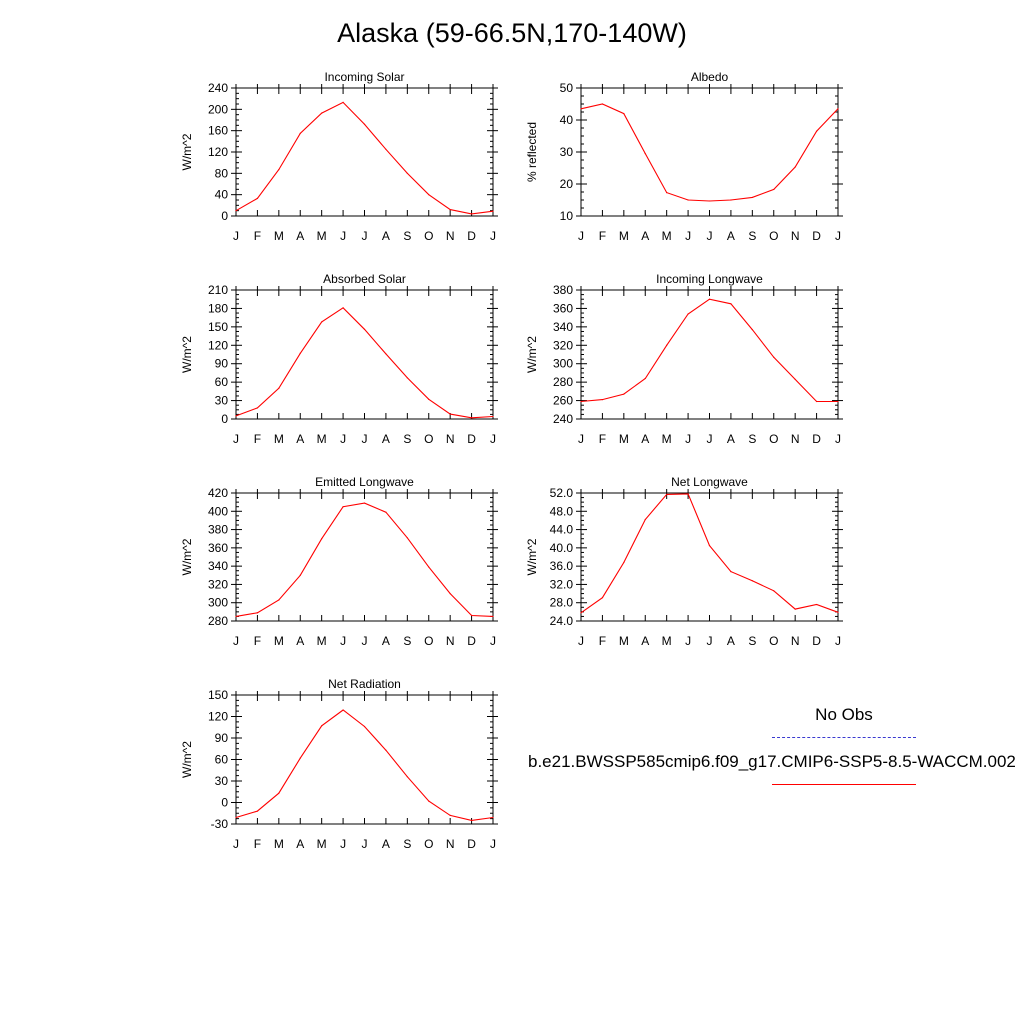  What do you see at coordinates (512, 33) in the screenshot?
I see `page-title: Alaska (59-66.5N,170-140W)` at bounding box center [512, 33].